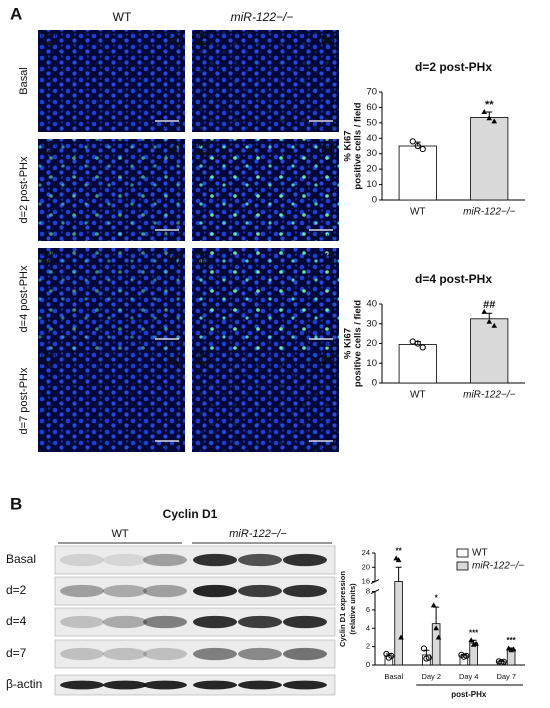 This screenshot has height=708, width=550. I want to click on x-tick-label: Day 7, so click(506, 676).